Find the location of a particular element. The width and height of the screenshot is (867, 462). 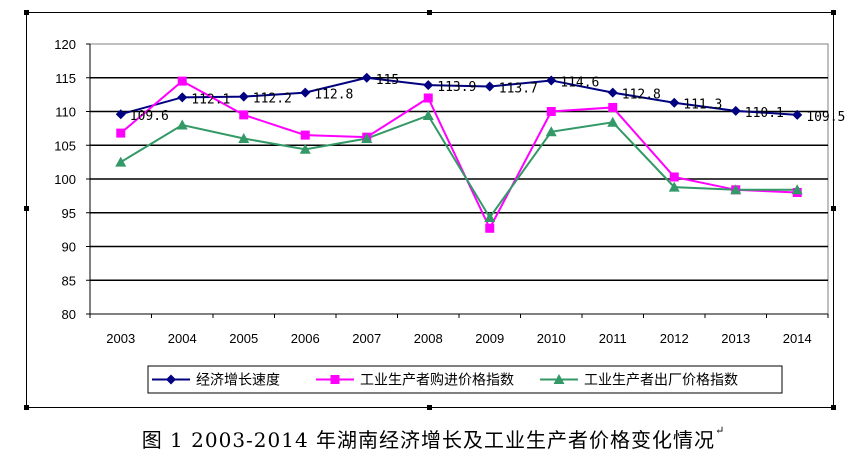

x-tick-label: 2009 is located at coordinates (489, 338).